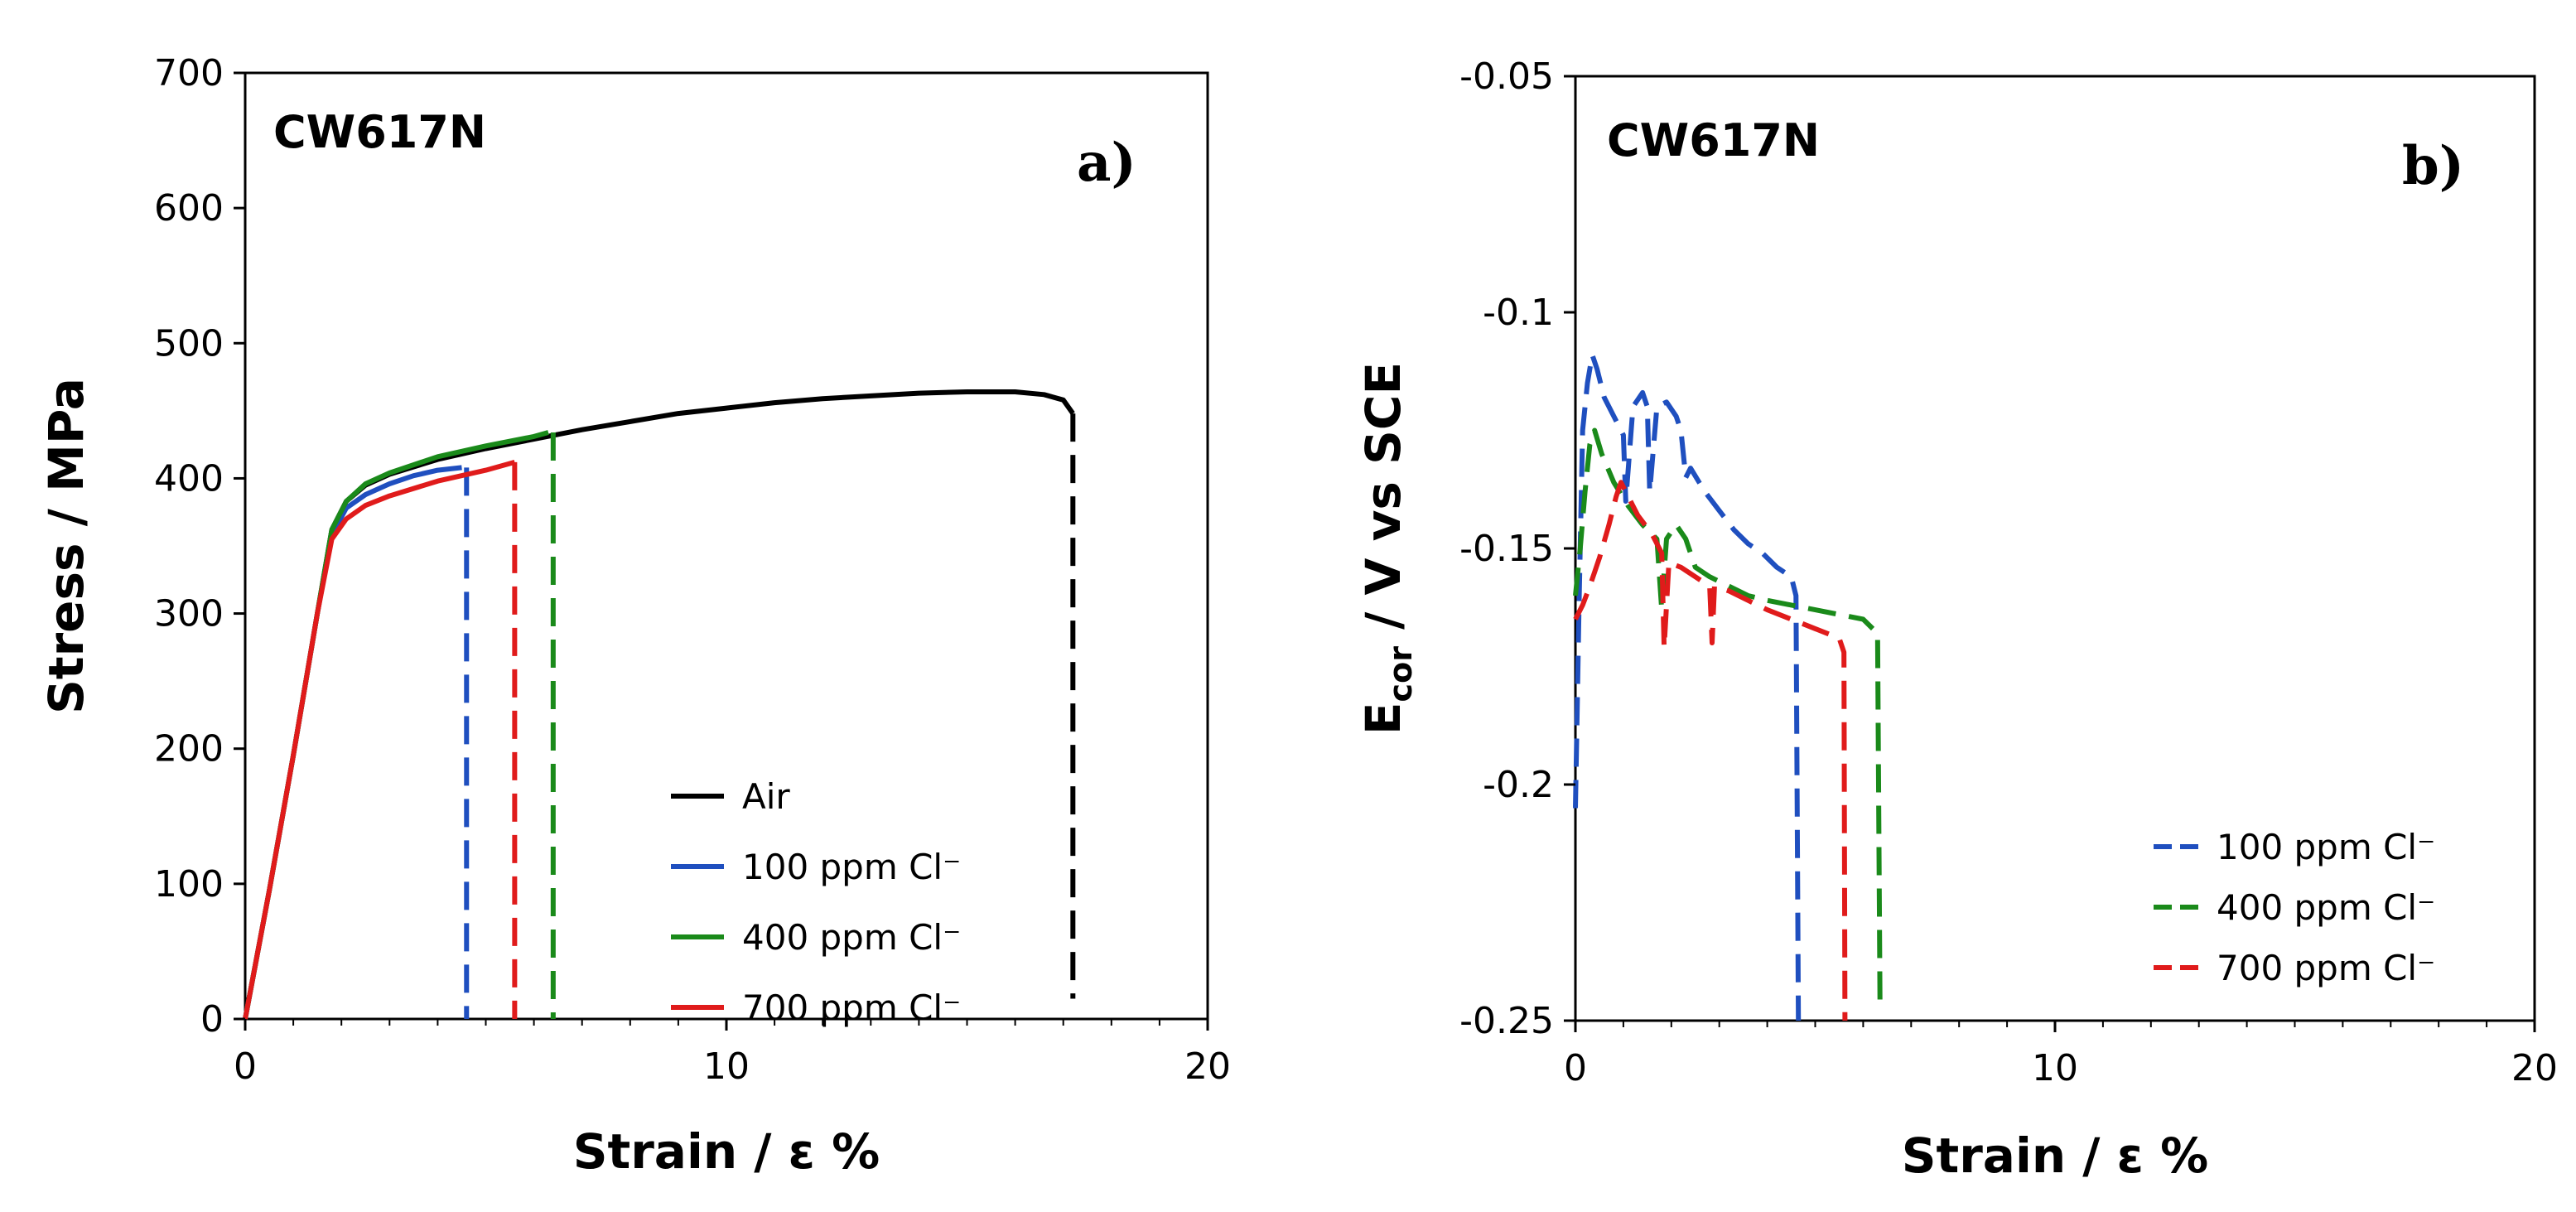  I want to click on panel-a-legend: Air 100 ppm Cl⁻ 400 ppm Cl⁻ 700 ppm Cl⁻, so click(816, 902).